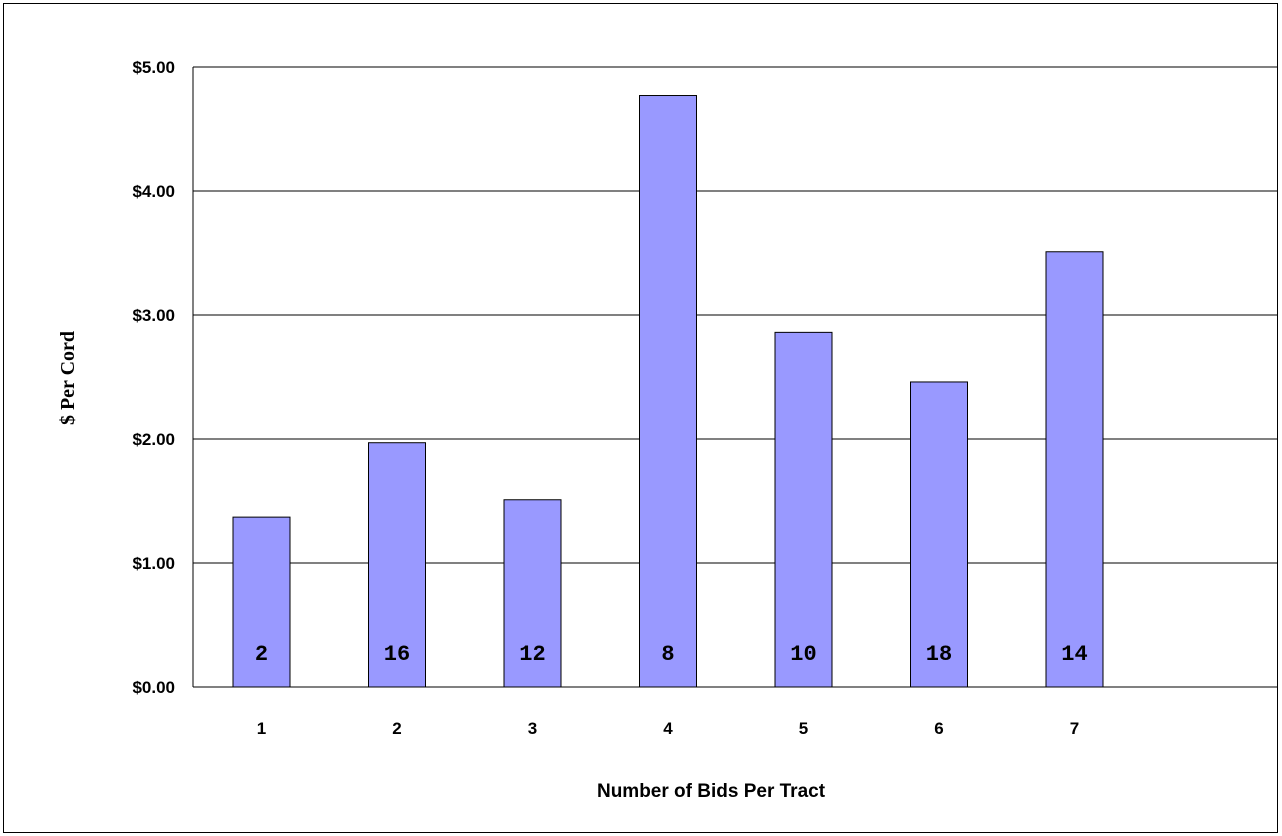 This screenshot has height=836, width=1282. What do you see at coordinates (803, 728) in the screenshot?
I see `x-tick-label: 5` at bounding box center [803, 728].